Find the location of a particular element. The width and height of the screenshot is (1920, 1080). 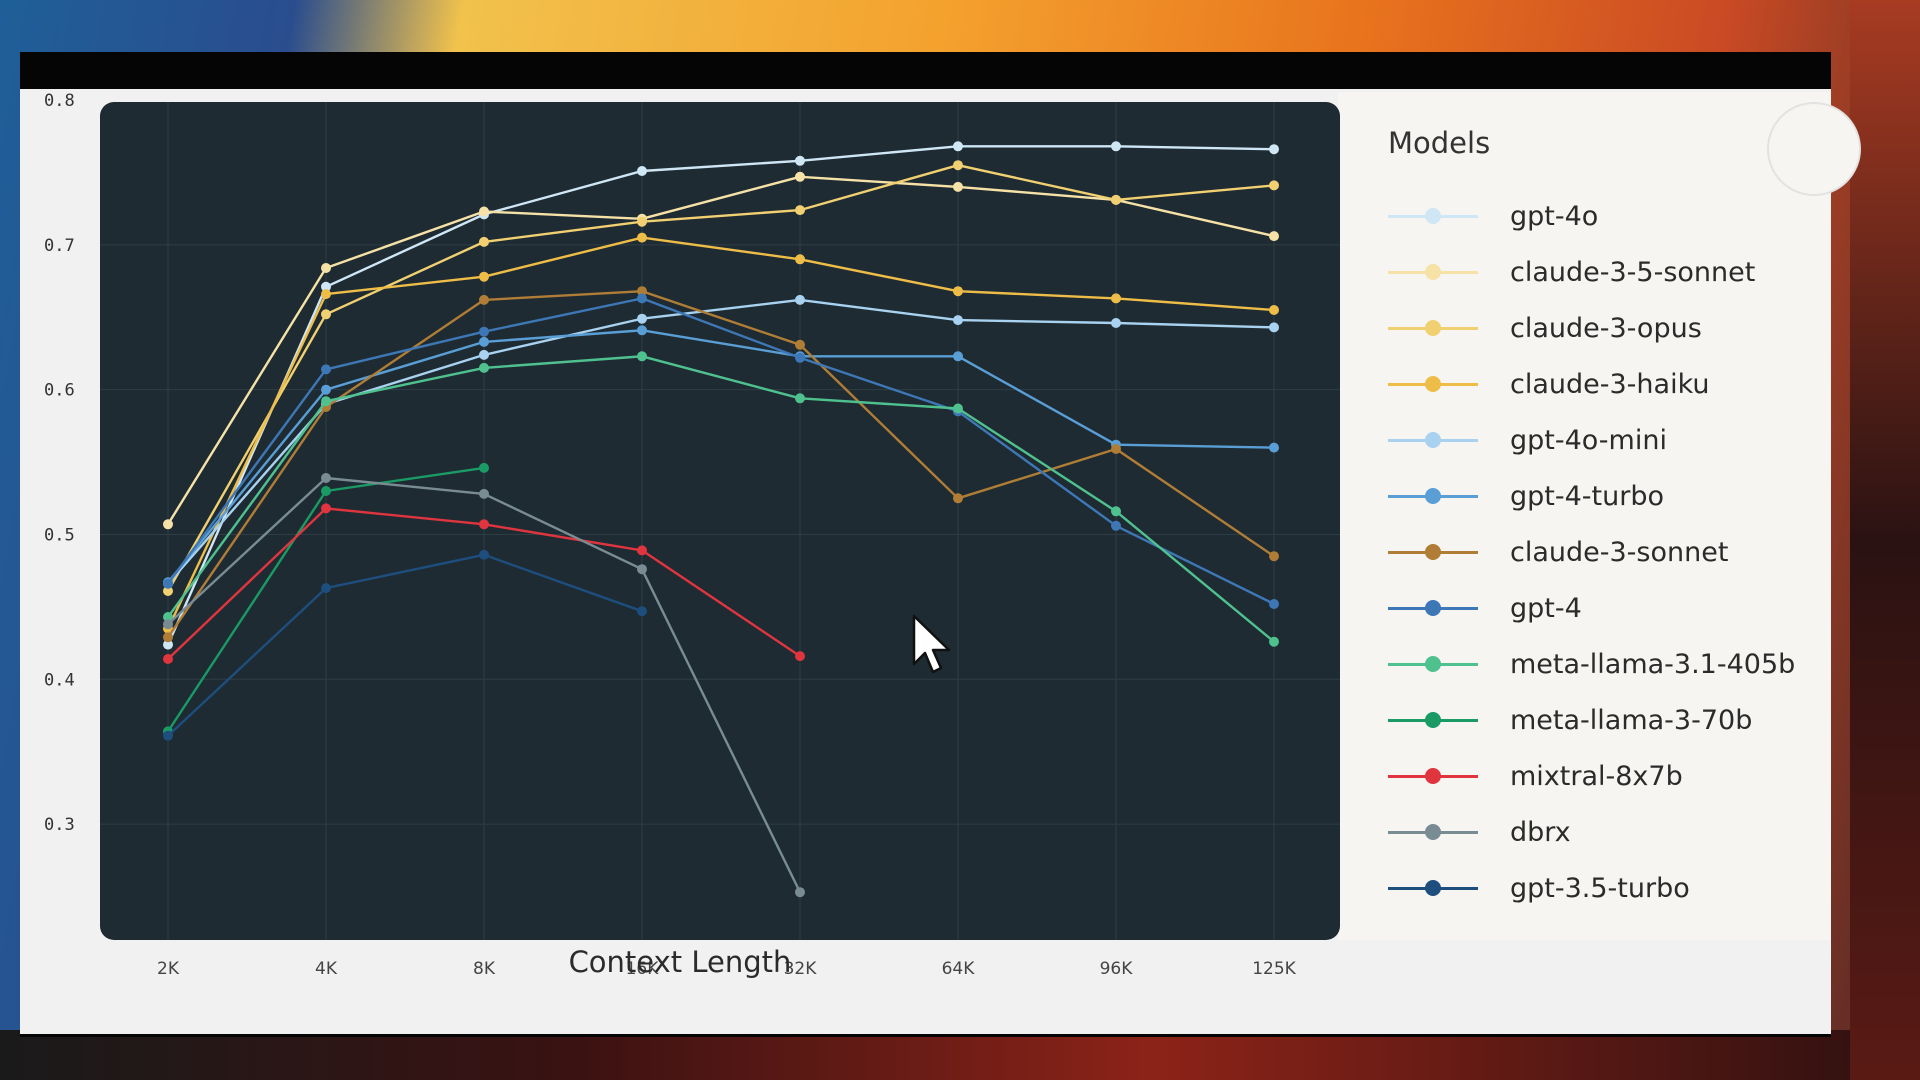

legend-item: gpt-3.5-turbo is located at coordinates (1608, 888).